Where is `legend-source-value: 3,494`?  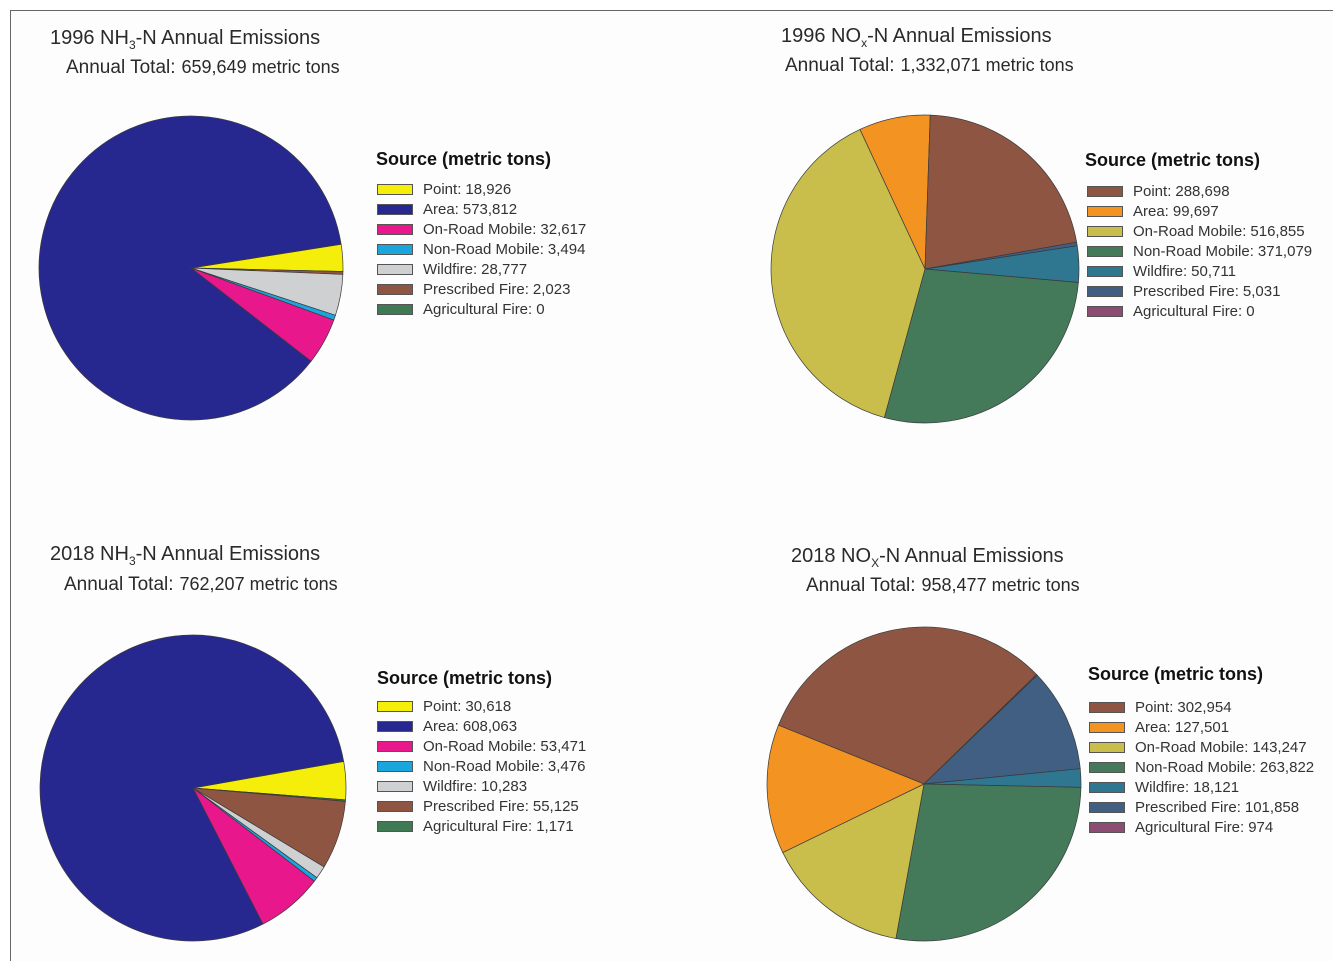
legend-source-value: 3,494 is located at coordinates (566, 249).